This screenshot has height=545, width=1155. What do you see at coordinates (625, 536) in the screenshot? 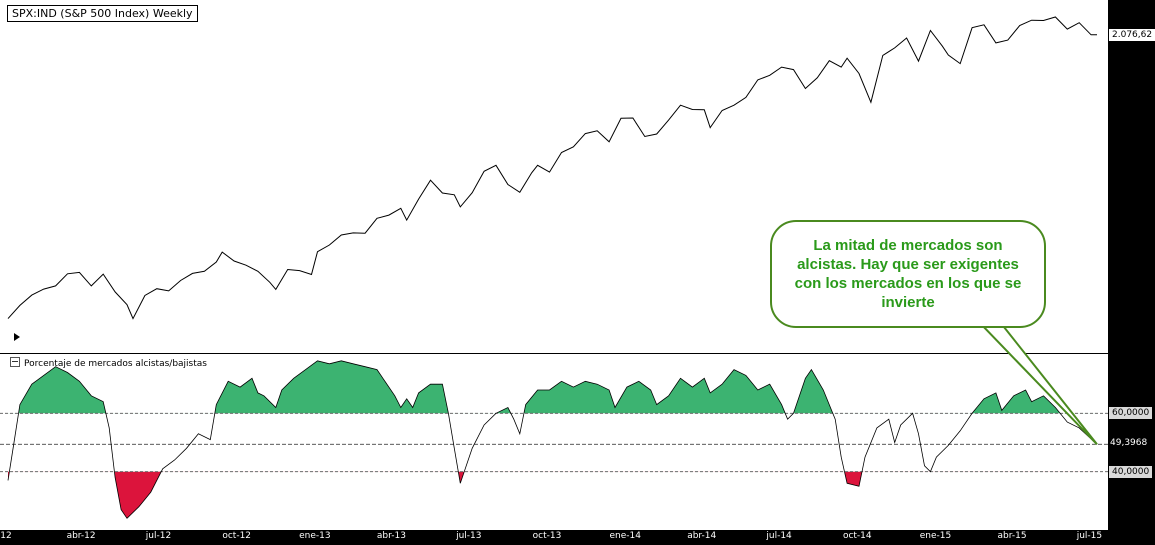
I see `time-axis-tick-label: ene-14` at bounding box center [625, 536].